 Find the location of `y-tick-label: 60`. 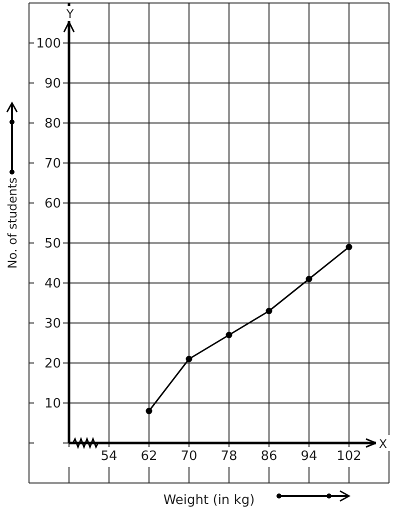

y-tick-label: 60 is located at coordinates (52, 204).